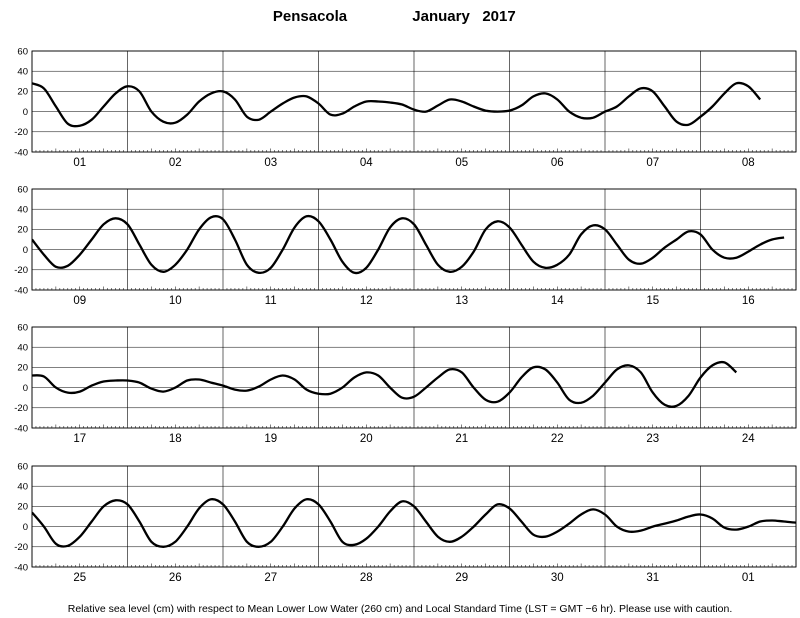  I want to click on day-label: 28, so click(366, 578).